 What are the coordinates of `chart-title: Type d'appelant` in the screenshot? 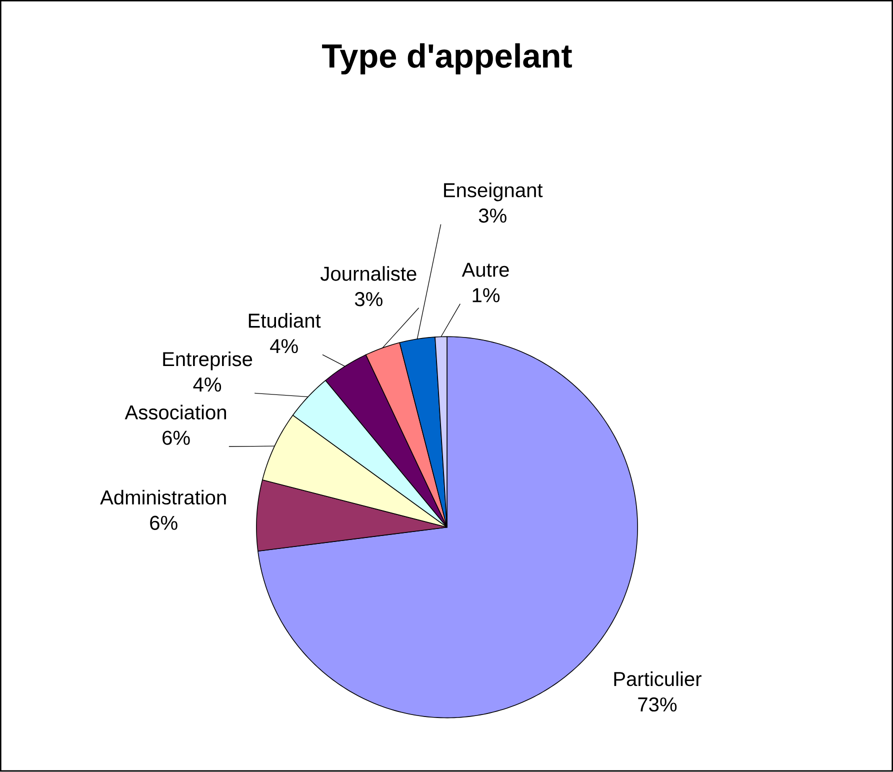 It's located at (447, 59).